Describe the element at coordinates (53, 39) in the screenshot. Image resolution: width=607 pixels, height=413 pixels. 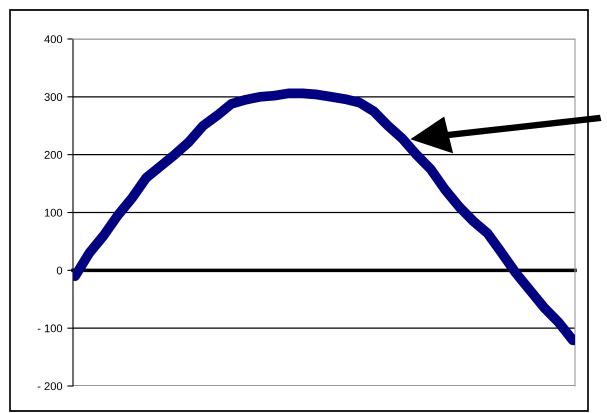
I see `y-tick-label: 400` at that location.